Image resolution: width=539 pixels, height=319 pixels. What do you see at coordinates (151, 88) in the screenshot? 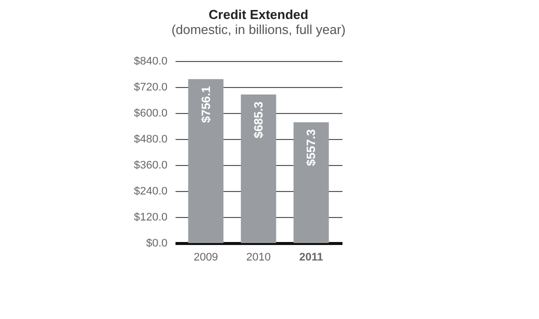
I see `y-tick-label: $720.0` at bounding box center [151, 88].